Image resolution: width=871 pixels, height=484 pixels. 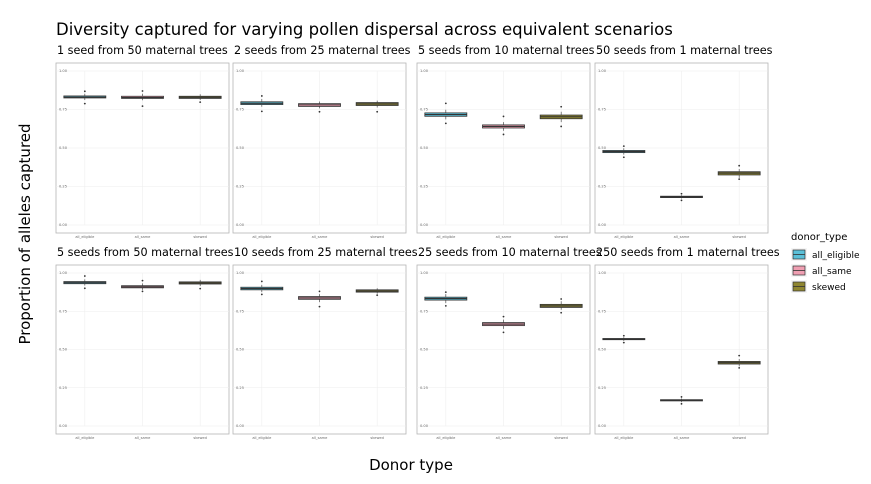 I want to click on facet-strip-label: 5 seeds from 50 maternal trees, so click(x=145, y=252).